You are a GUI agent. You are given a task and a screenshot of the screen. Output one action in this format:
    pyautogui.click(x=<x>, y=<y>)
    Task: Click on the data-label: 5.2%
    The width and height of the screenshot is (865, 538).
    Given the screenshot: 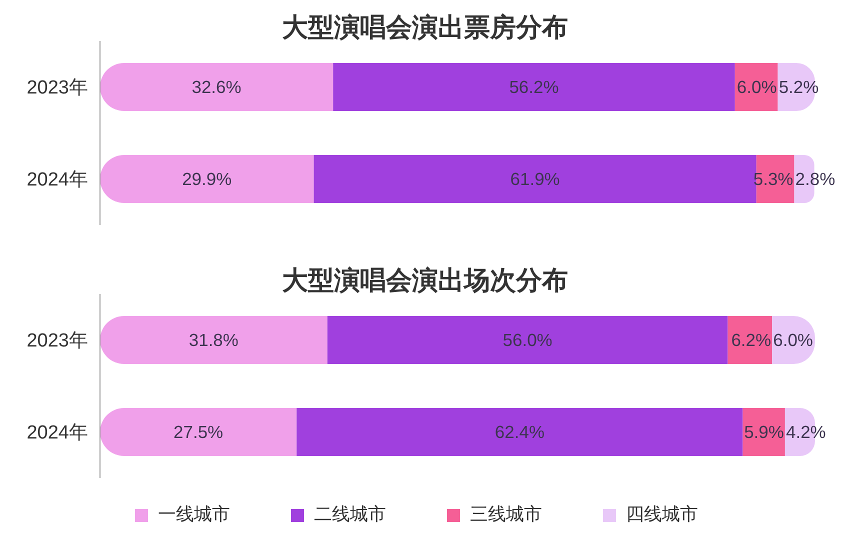 What is the action you would take?
    pyautogui.click(x=798, y=87)
    